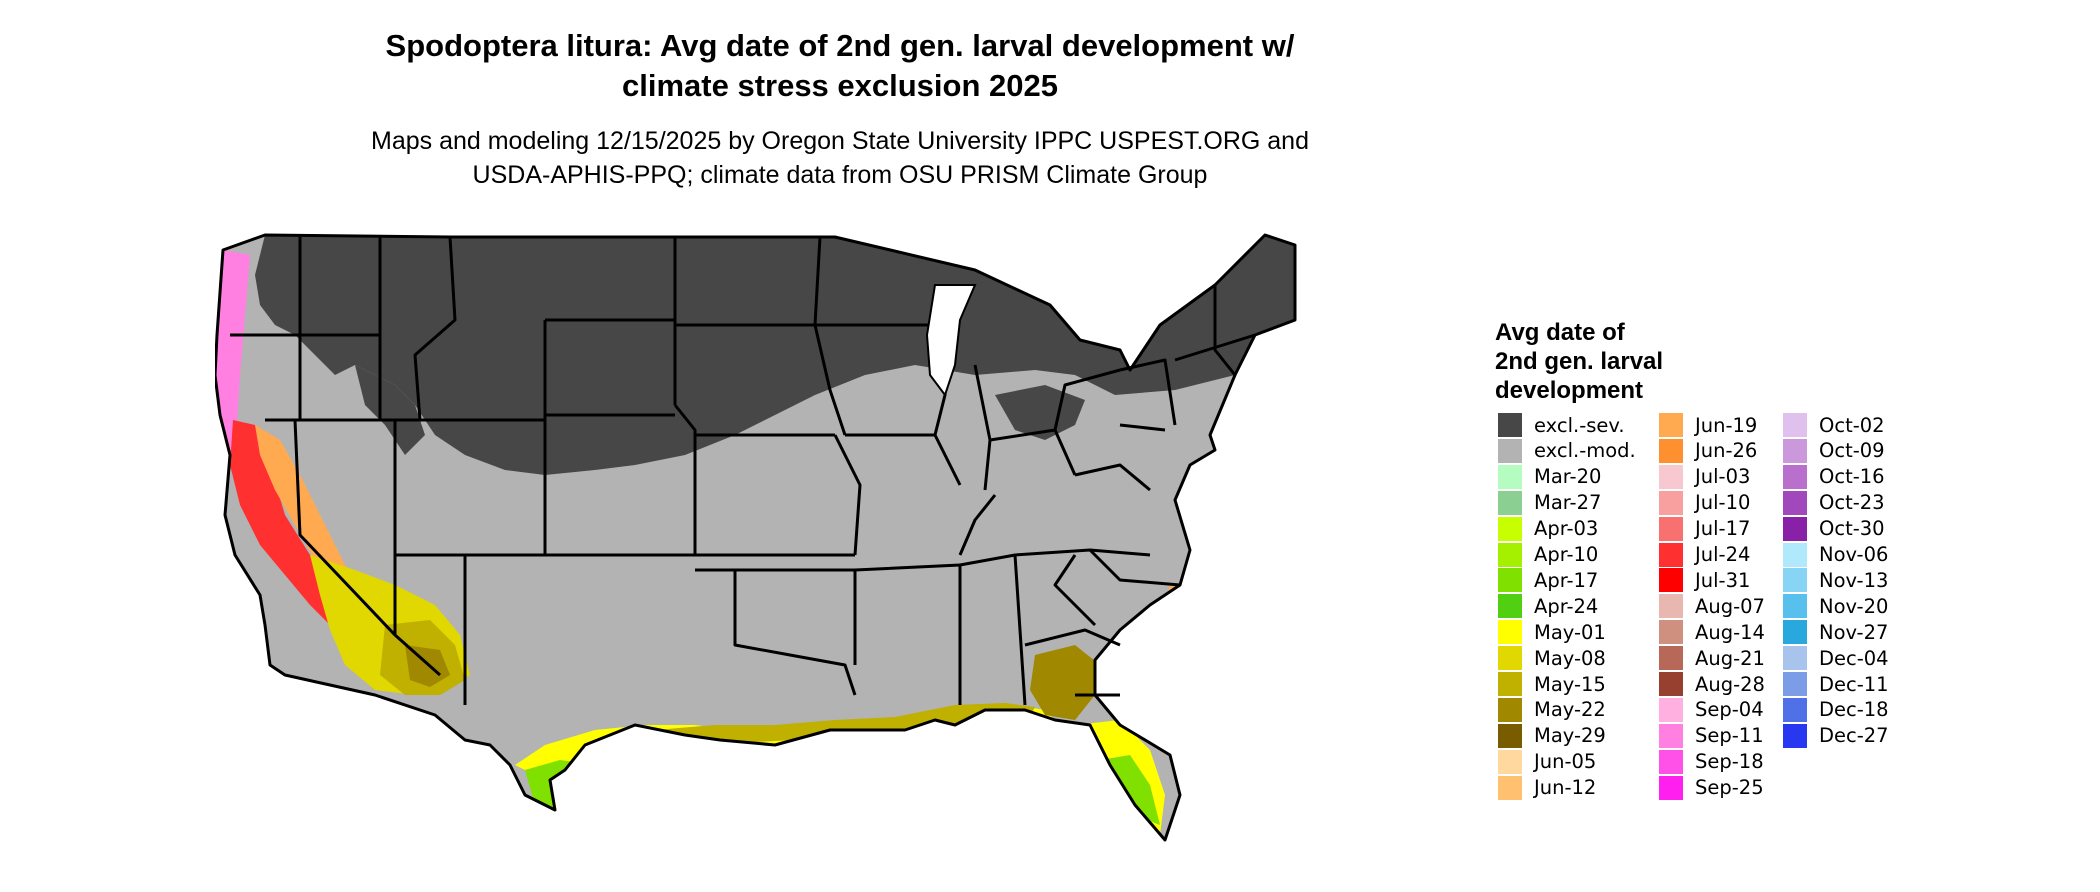 This screenshot has height=892, width=2100. What do you see at coordinates (1549, 477) in the screenshot?
I see `legend-item: Mar-20` at bounding box center [1549, 477].